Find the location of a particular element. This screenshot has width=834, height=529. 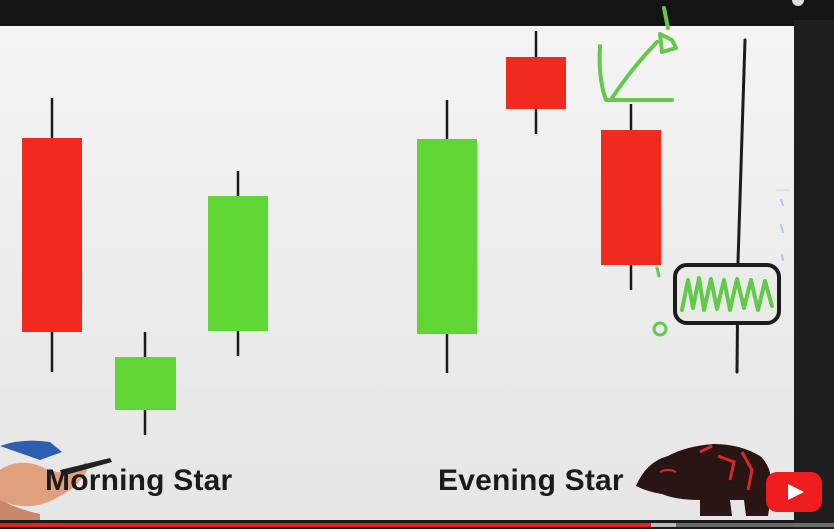

screen-bezel is located at coordinates (814, 274).